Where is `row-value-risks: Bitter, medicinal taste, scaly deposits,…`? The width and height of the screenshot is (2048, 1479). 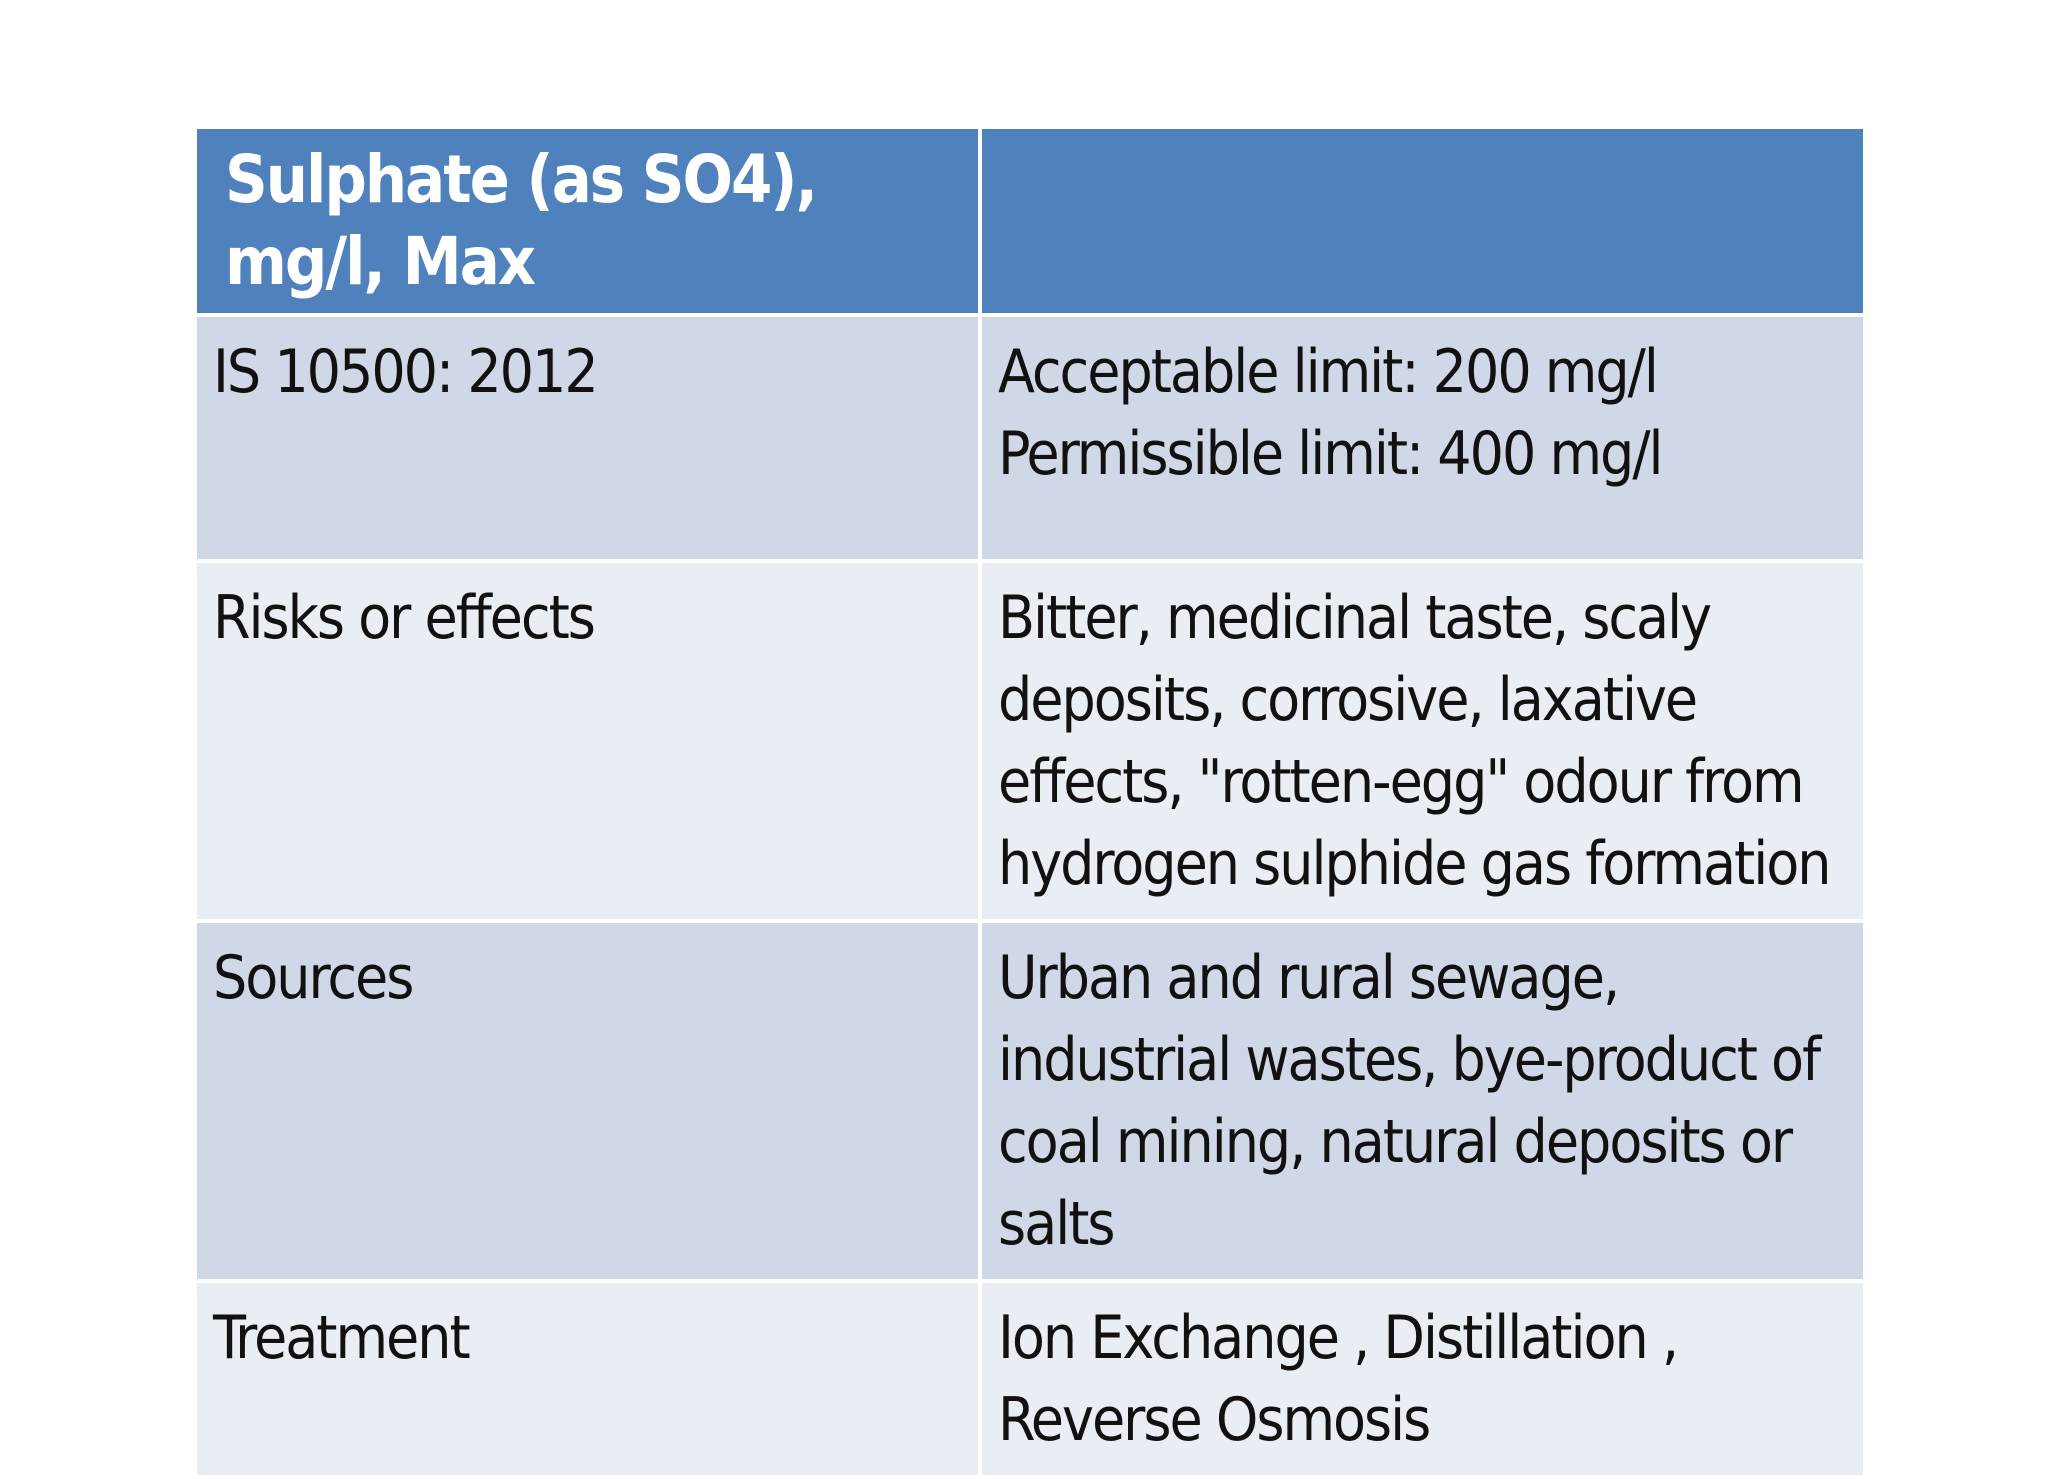
row-value-risks: Bitter, medicinal taste, scaly deposits,… is located at coordinates (1422, 741).